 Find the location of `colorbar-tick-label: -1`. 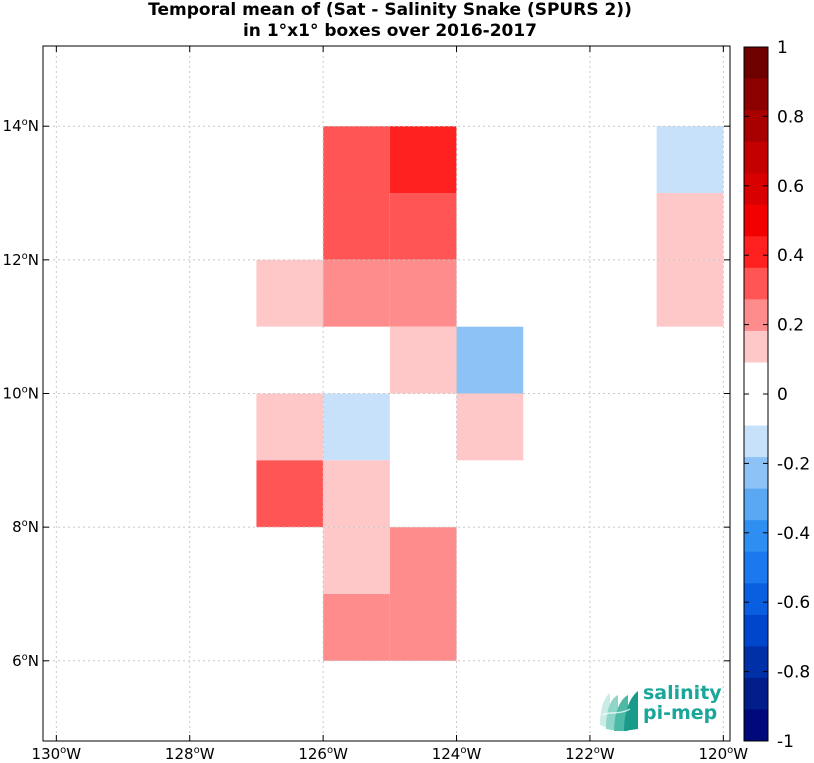

colorbar-tick-label: -1 is located at coordinates (785, 742).